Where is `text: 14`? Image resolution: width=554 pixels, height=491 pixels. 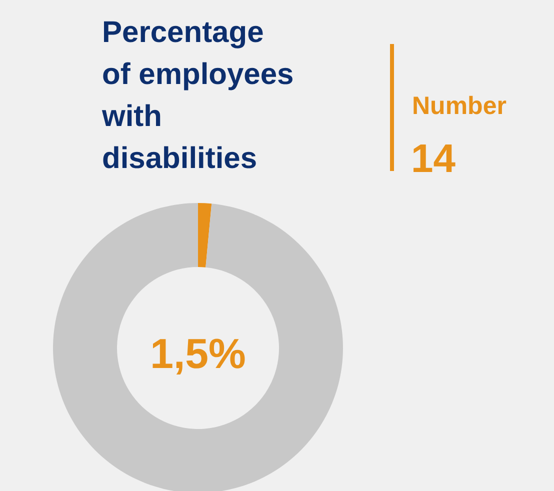 text: 14 is located at coordinates (433, 159).